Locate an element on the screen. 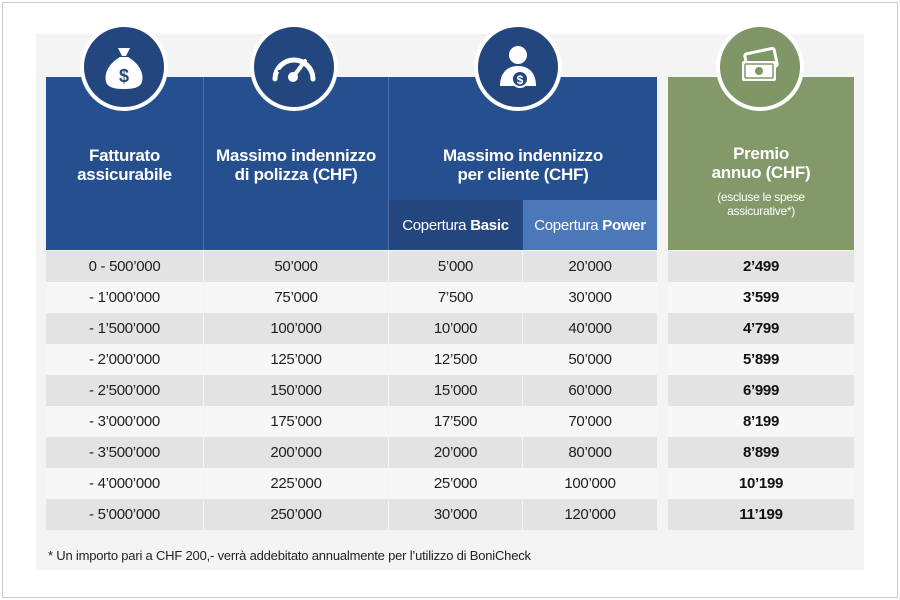 The width and height of the screenshot is (900, 600). header-fatturato-line2: assicurabile is located at coordinates (124, 174).